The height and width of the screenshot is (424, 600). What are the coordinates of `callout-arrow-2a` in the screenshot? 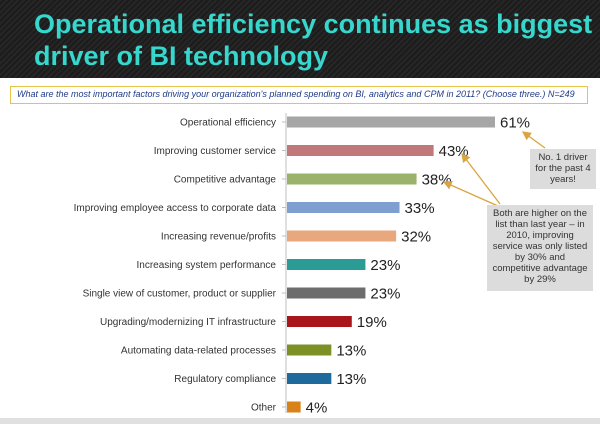 It's located at (481, 178).